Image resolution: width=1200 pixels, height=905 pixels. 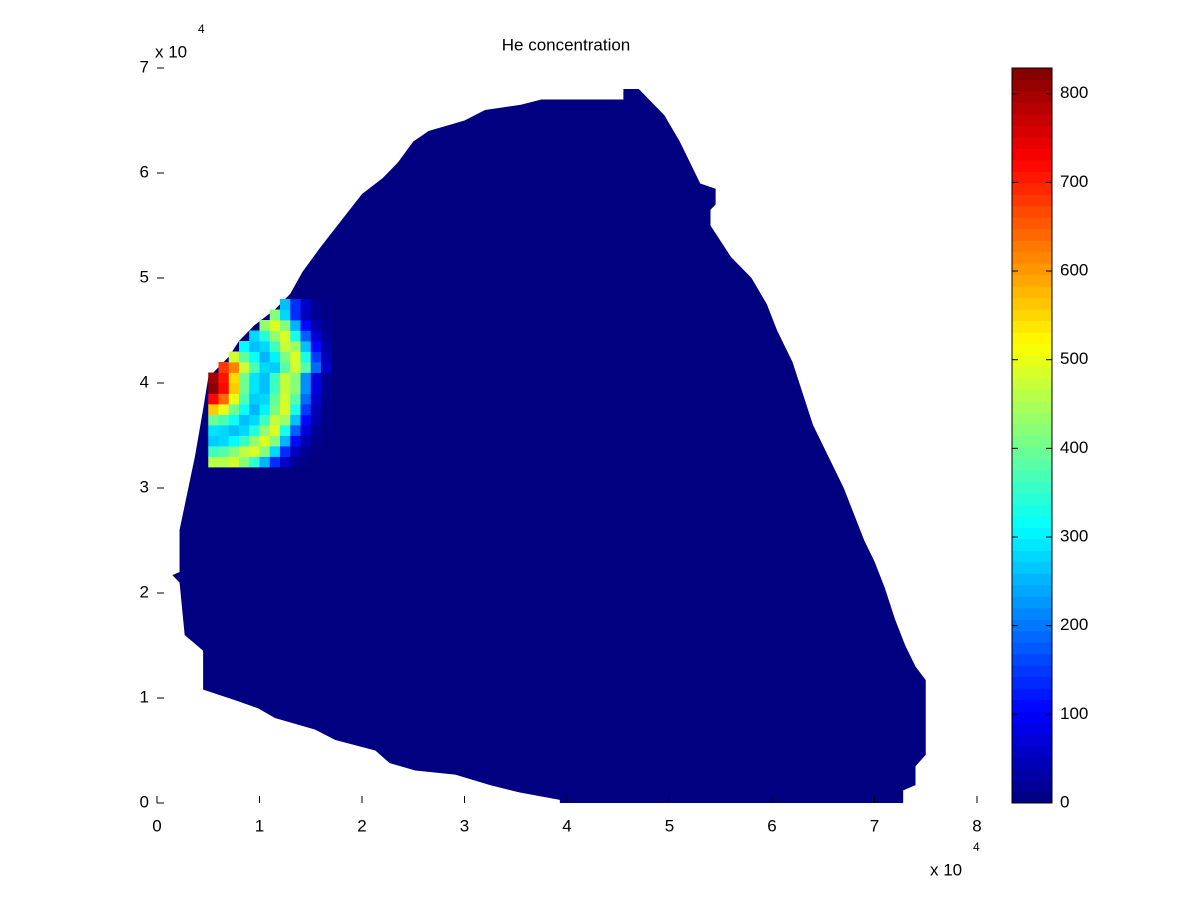 What do you see at coordinates (1074, 447) in the screenshot?
I see `colorbar-tick-label: 400` at bounding box center [1074, 447].